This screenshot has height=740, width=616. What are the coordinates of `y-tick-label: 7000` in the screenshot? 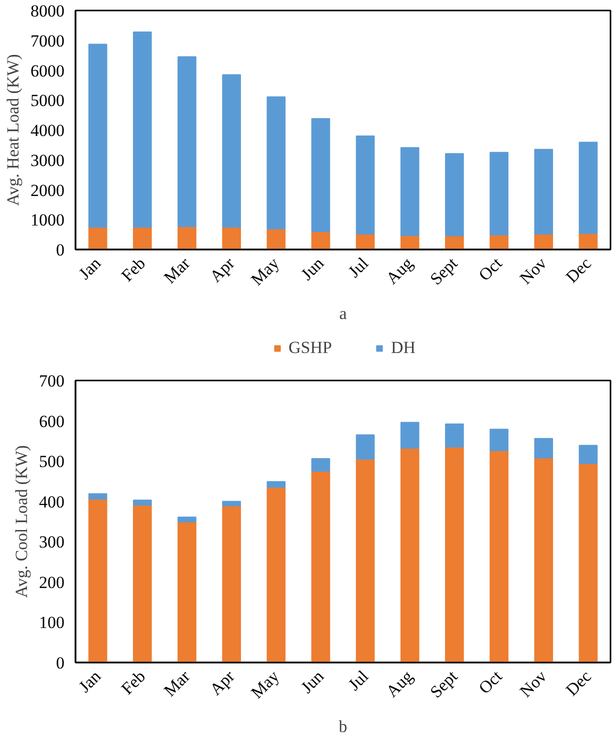 It's located at (47, 40).